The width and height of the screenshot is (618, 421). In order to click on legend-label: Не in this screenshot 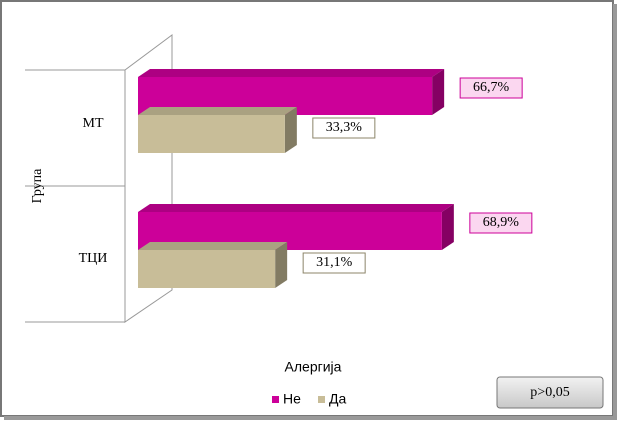, I will do `click(292, 399)`.